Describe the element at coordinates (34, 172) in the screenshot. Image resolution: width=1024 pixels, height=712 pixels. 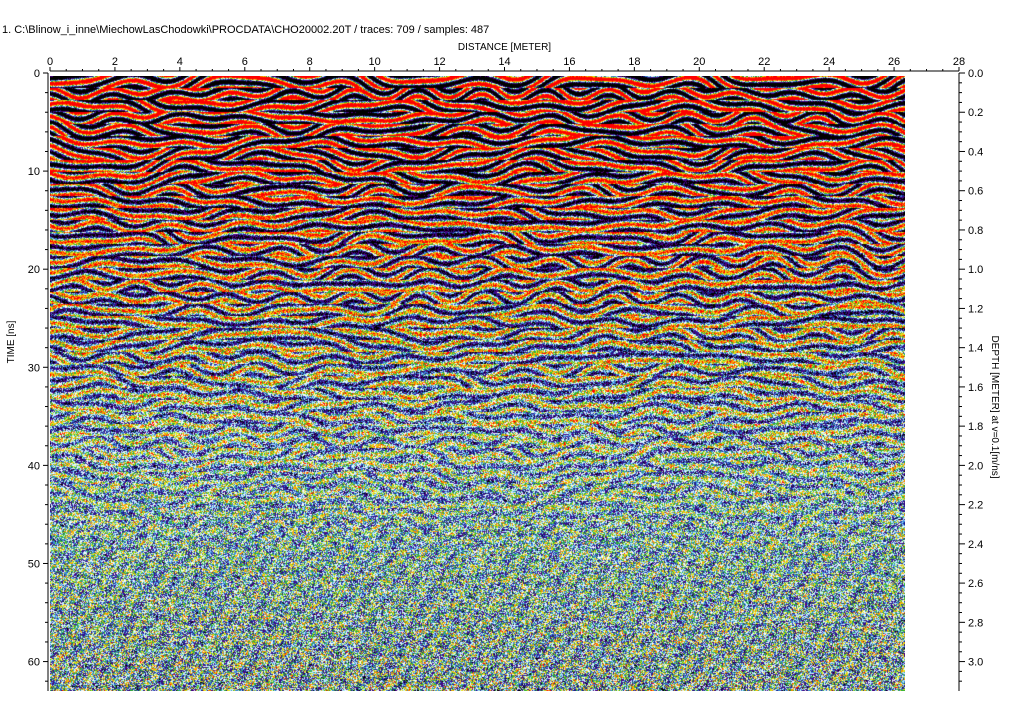
I see `time-tick-label: 10` at that location.